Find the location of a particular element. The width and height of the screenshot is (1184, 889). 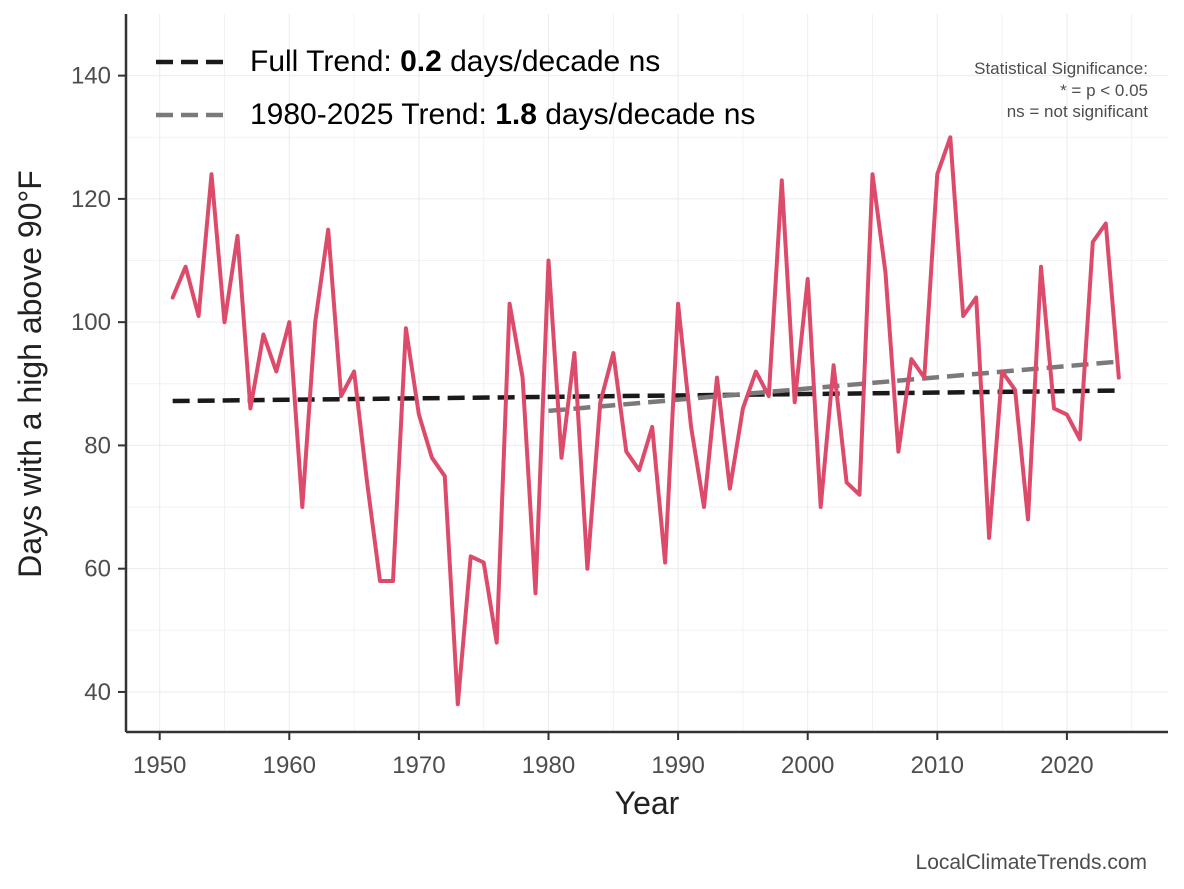

y-ticks: 40 60 80 100 120 140 is located at coordinates (98, 384).